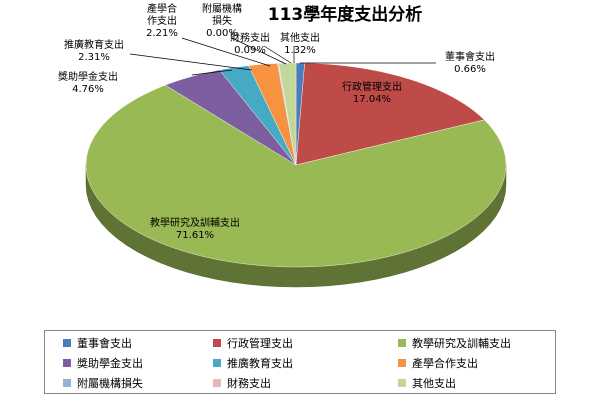  What do you see at coordinates (372, 86) in the screenshot?
I see `slice-category-label-行政管理支出: 行政管理支出` at bounding box center [372, 86].